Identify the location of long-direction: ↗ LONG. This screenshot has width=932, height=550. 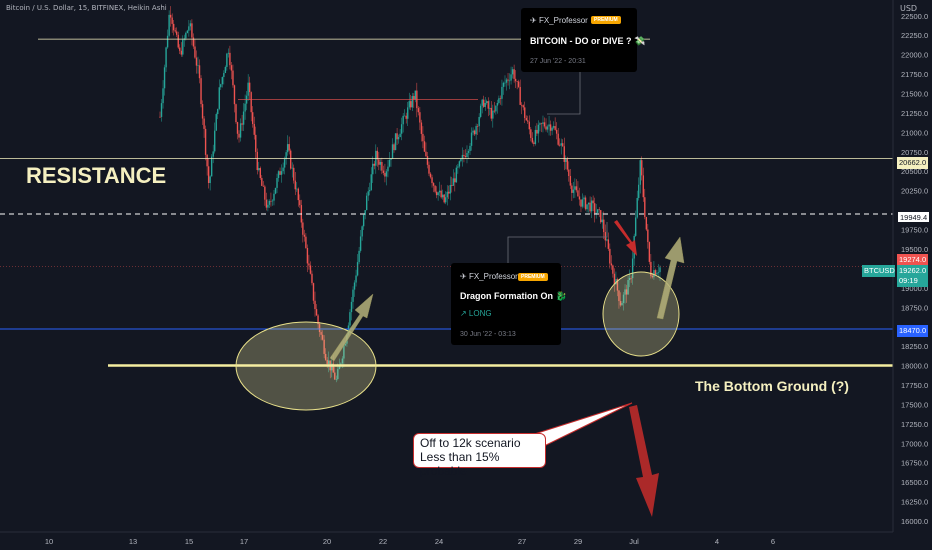
(476, 313).